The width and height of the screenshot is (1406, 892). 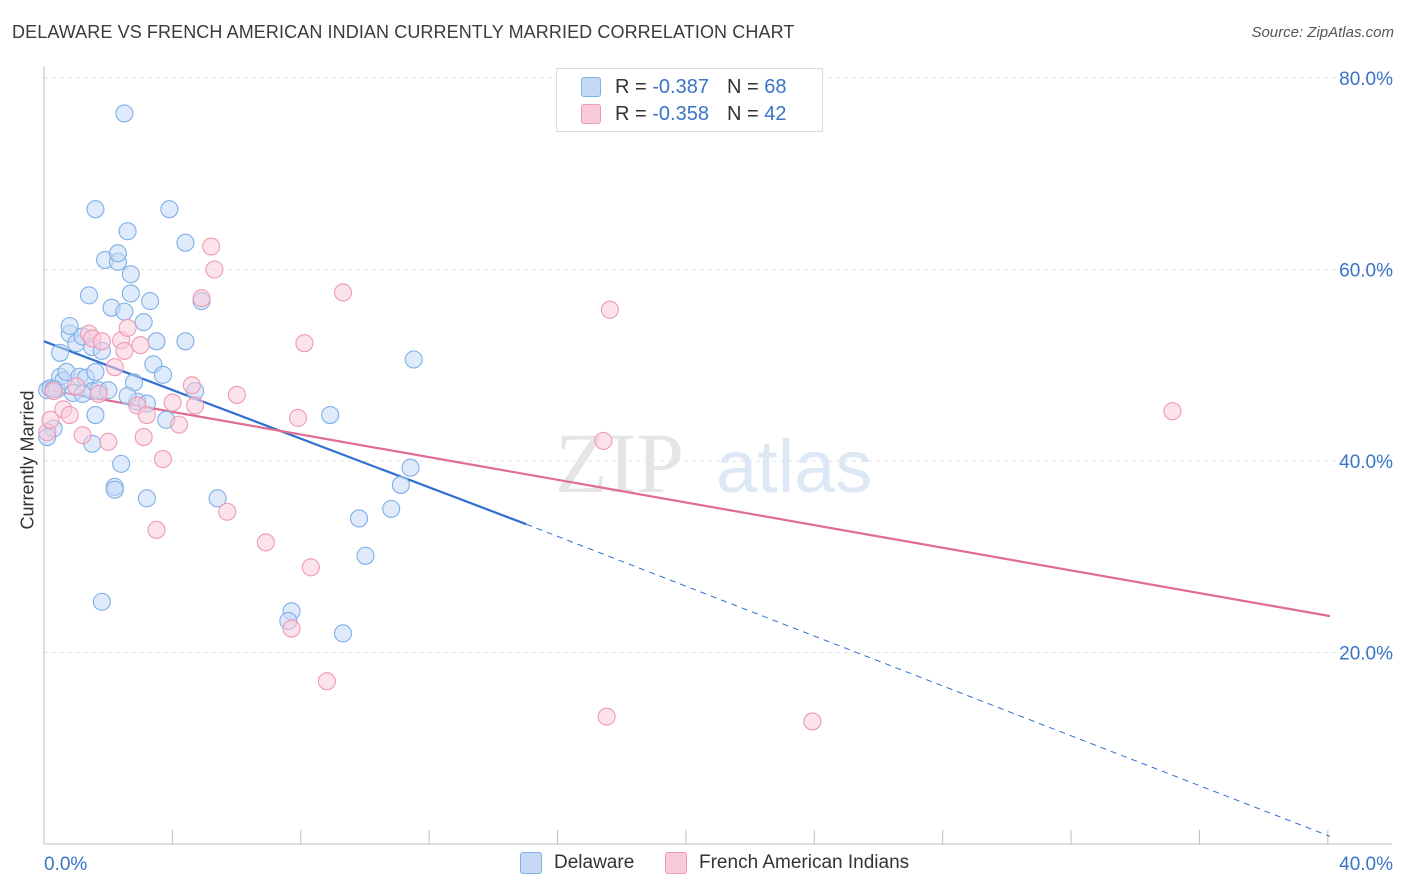 What do you see at coordinates (1366, 79) in the screenshot?
I see `y-tick-label: 80.0%` at bounding box center [1366, 79].